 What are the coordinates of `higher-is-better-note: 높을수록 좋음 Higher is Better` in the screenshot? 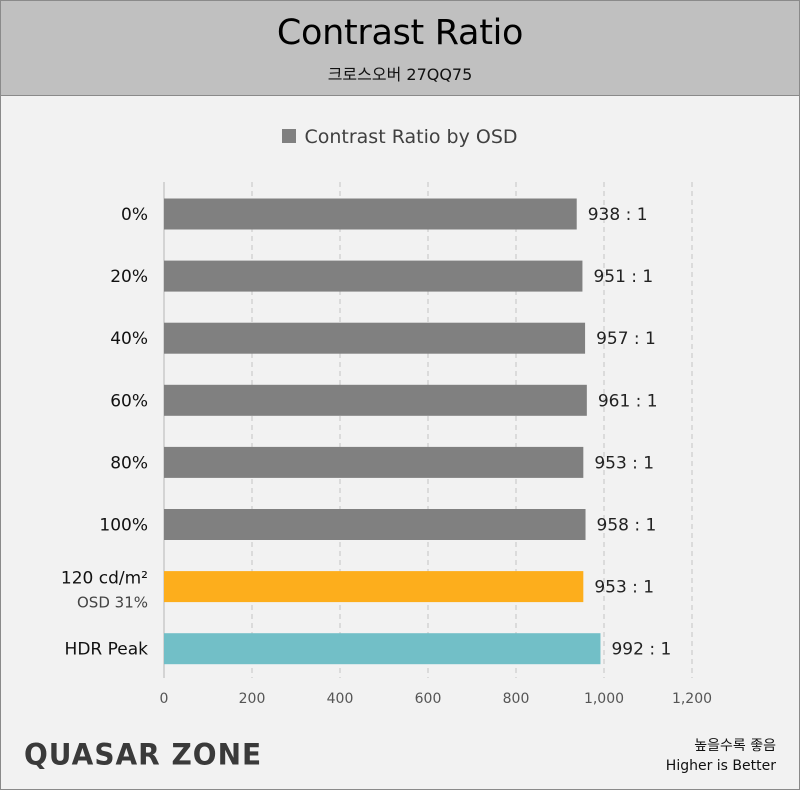 It's located at (721, 756).